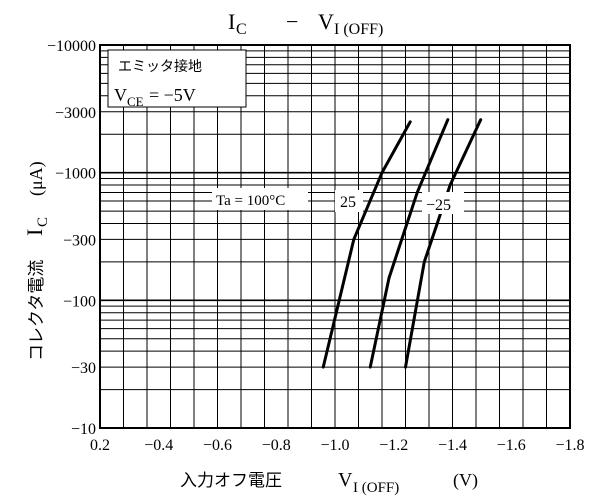  Describe the element at coordinates (511, 445) in the screenshot. I see `x-tick-label: −1.6` at that location.